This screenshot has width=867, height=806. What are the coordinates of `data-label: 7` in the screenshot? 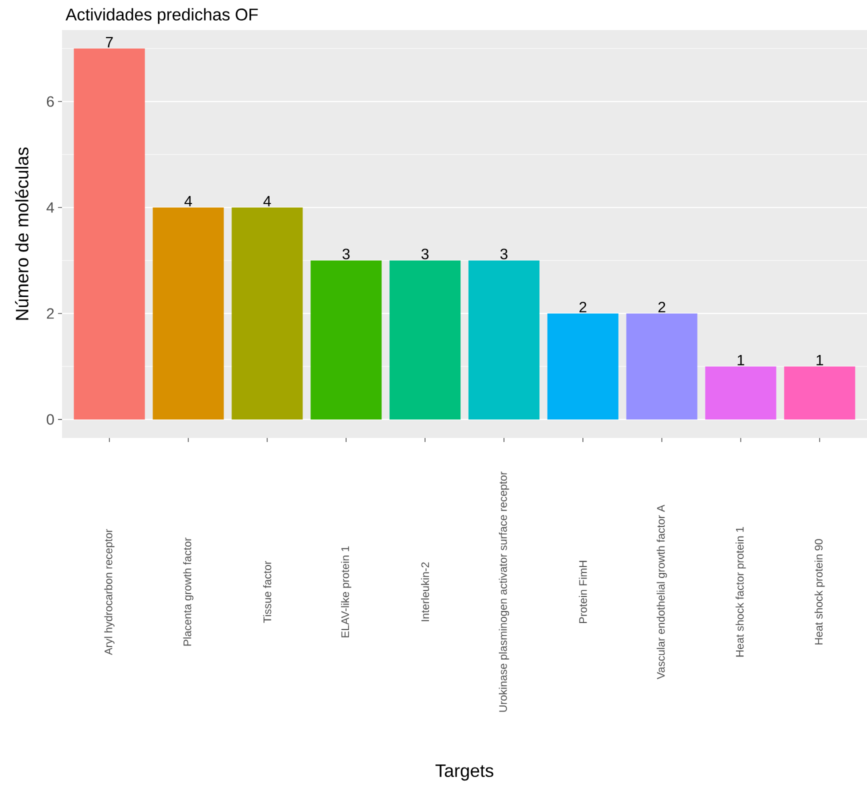 It's located at (109, 42).